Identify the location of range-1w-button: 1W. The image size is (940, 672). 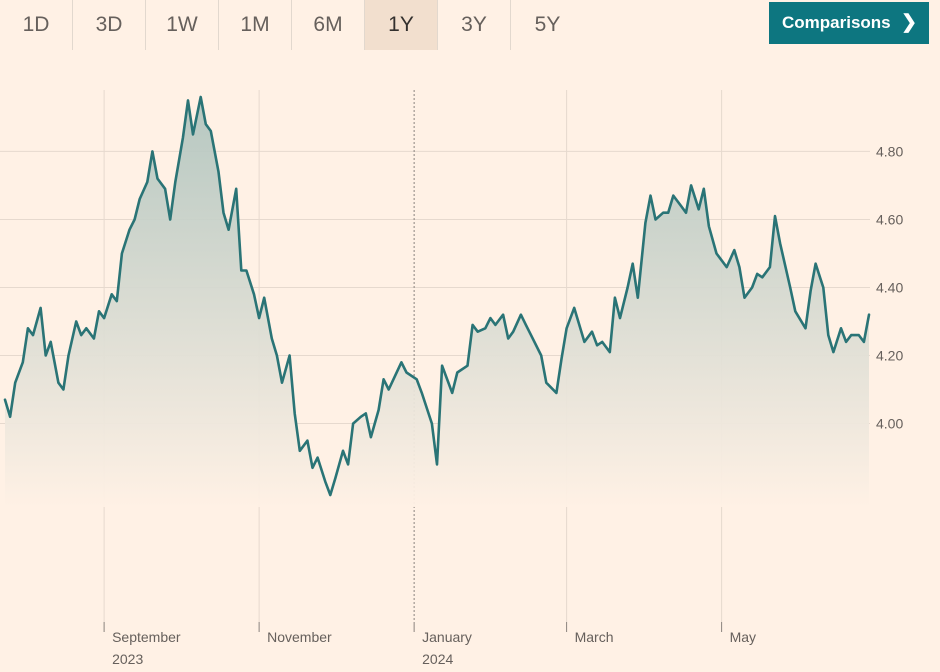
(182, 25).